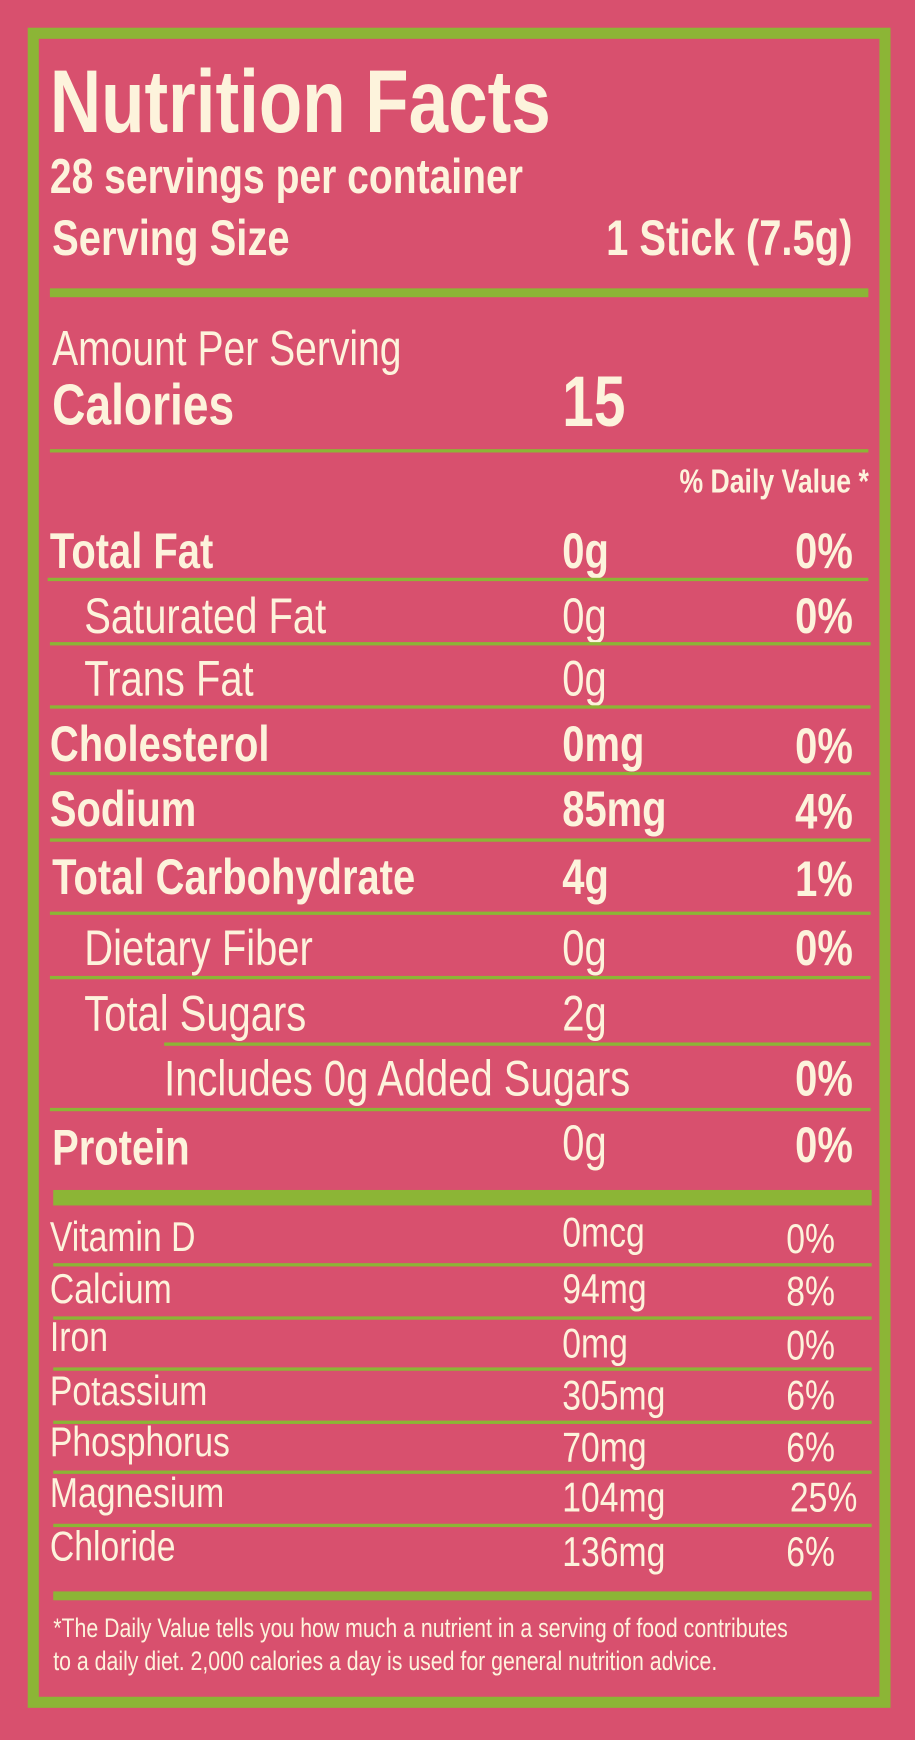  Describe the element at coordinates (131, 550) in the screenshot. I see `nutrient-name: Total Fat` at that location.